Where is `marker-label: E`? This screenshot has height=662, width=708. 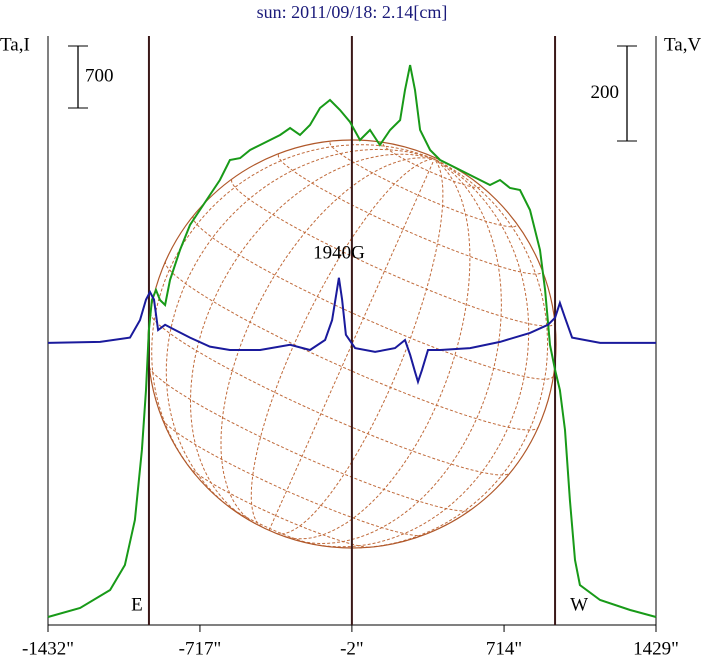
marker-label: E is located at coordinates (137, 604).